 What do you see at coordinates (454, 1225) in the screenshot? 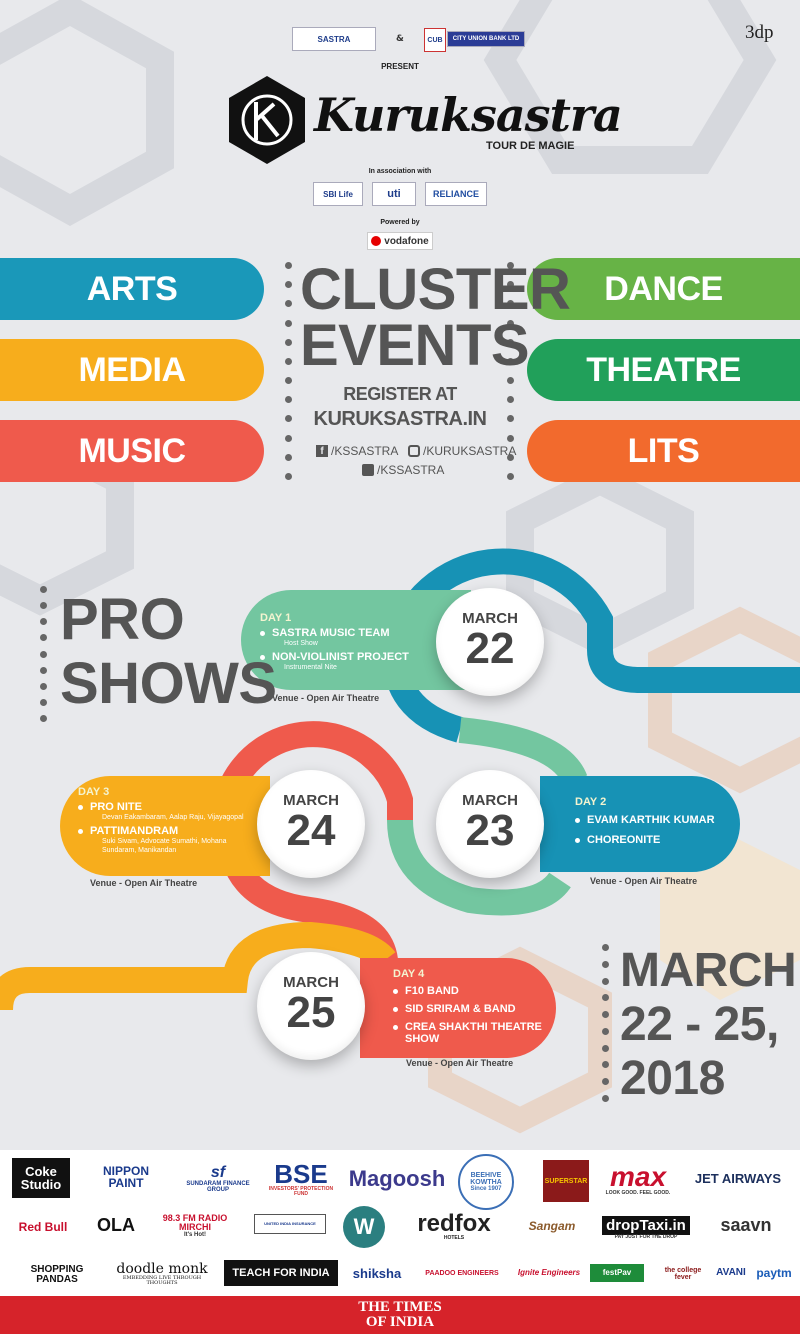
I see `sponsor-redfox: redfox HOTELS` at bounding box center [454, 1225].